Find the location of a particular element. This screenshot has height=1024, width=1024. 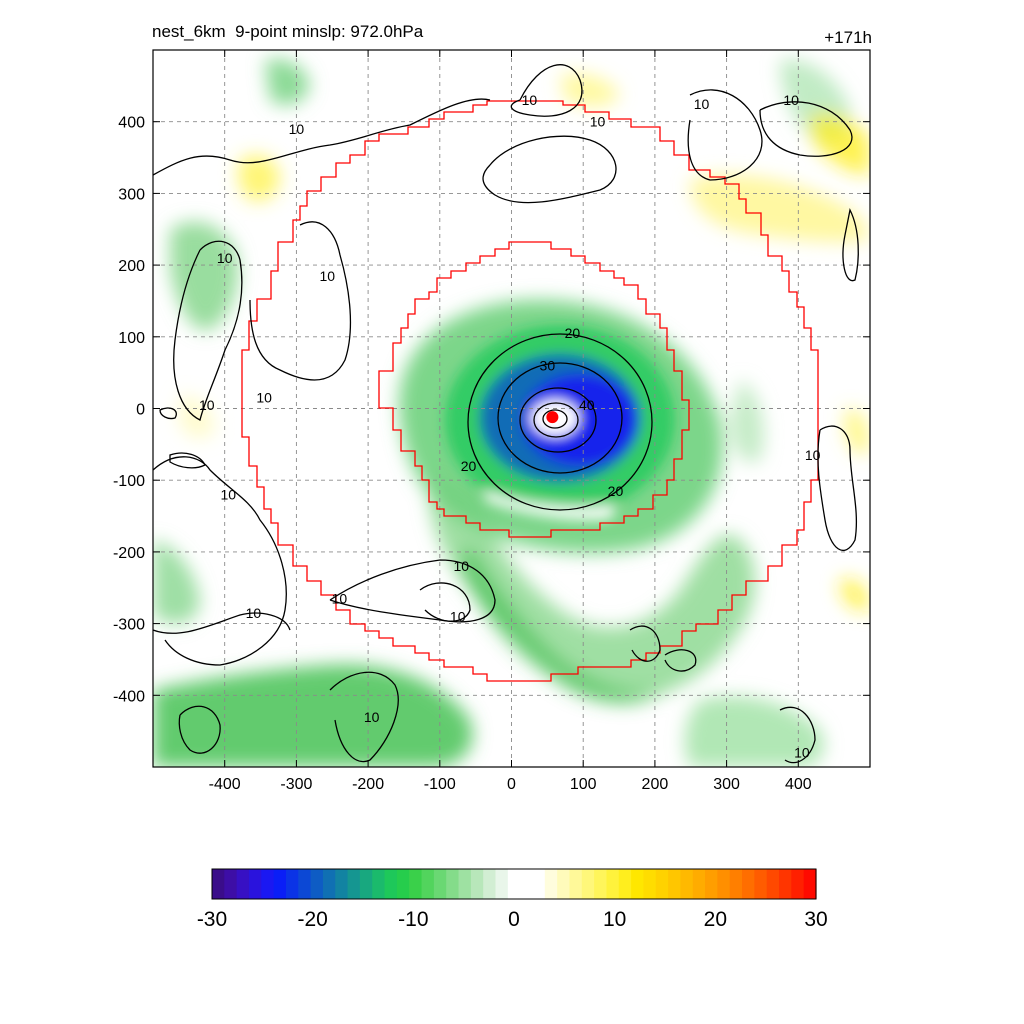

green-patch-east is located at coordinates (747, 421).